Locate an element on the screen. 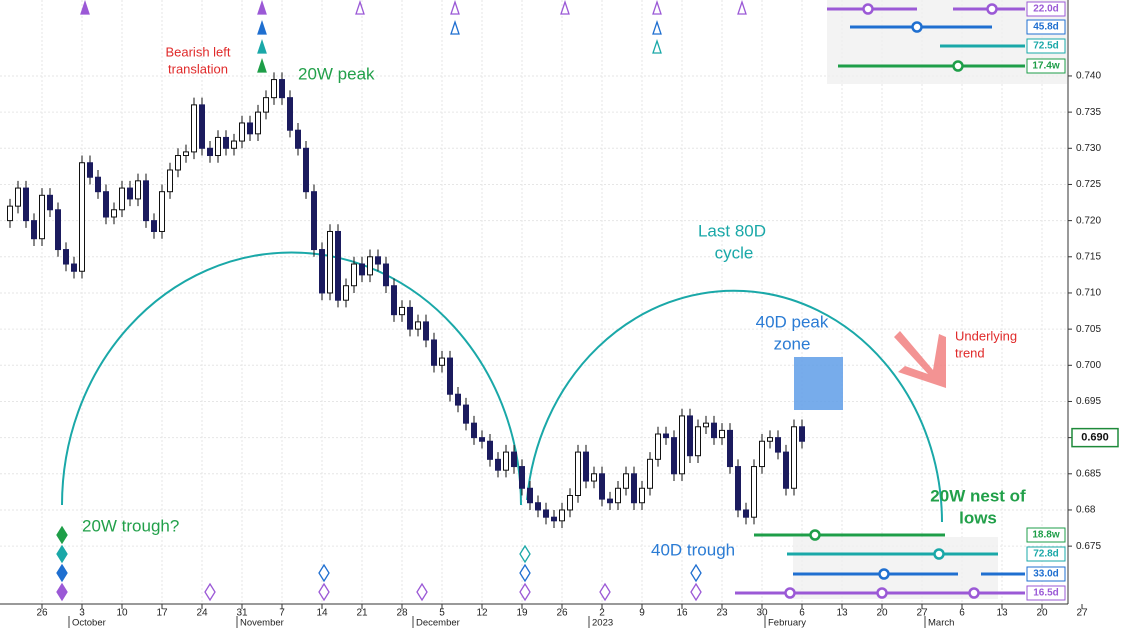 The height and width of the screenshot is (628, 1123). cycle-arc is located at coordinates (734, 406).